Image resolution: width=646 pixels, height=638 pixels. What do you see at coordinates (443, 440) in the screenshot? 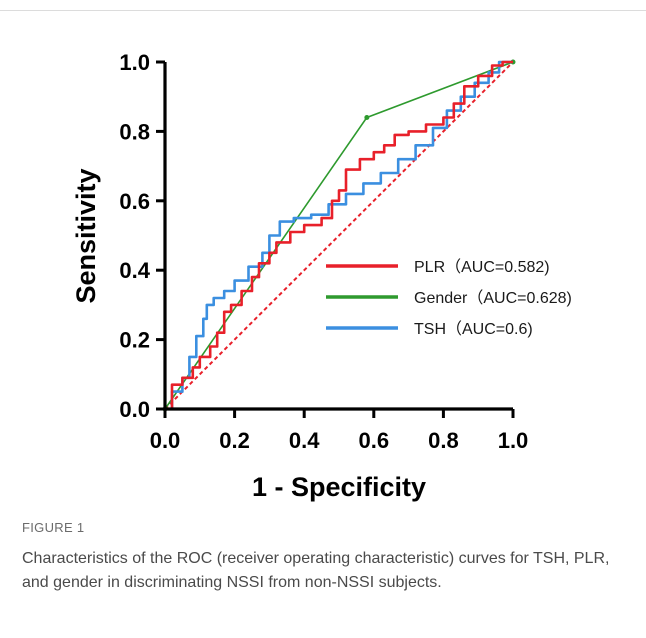
I see `x-tick-label: 0.8` at bounding box center [443, 440].